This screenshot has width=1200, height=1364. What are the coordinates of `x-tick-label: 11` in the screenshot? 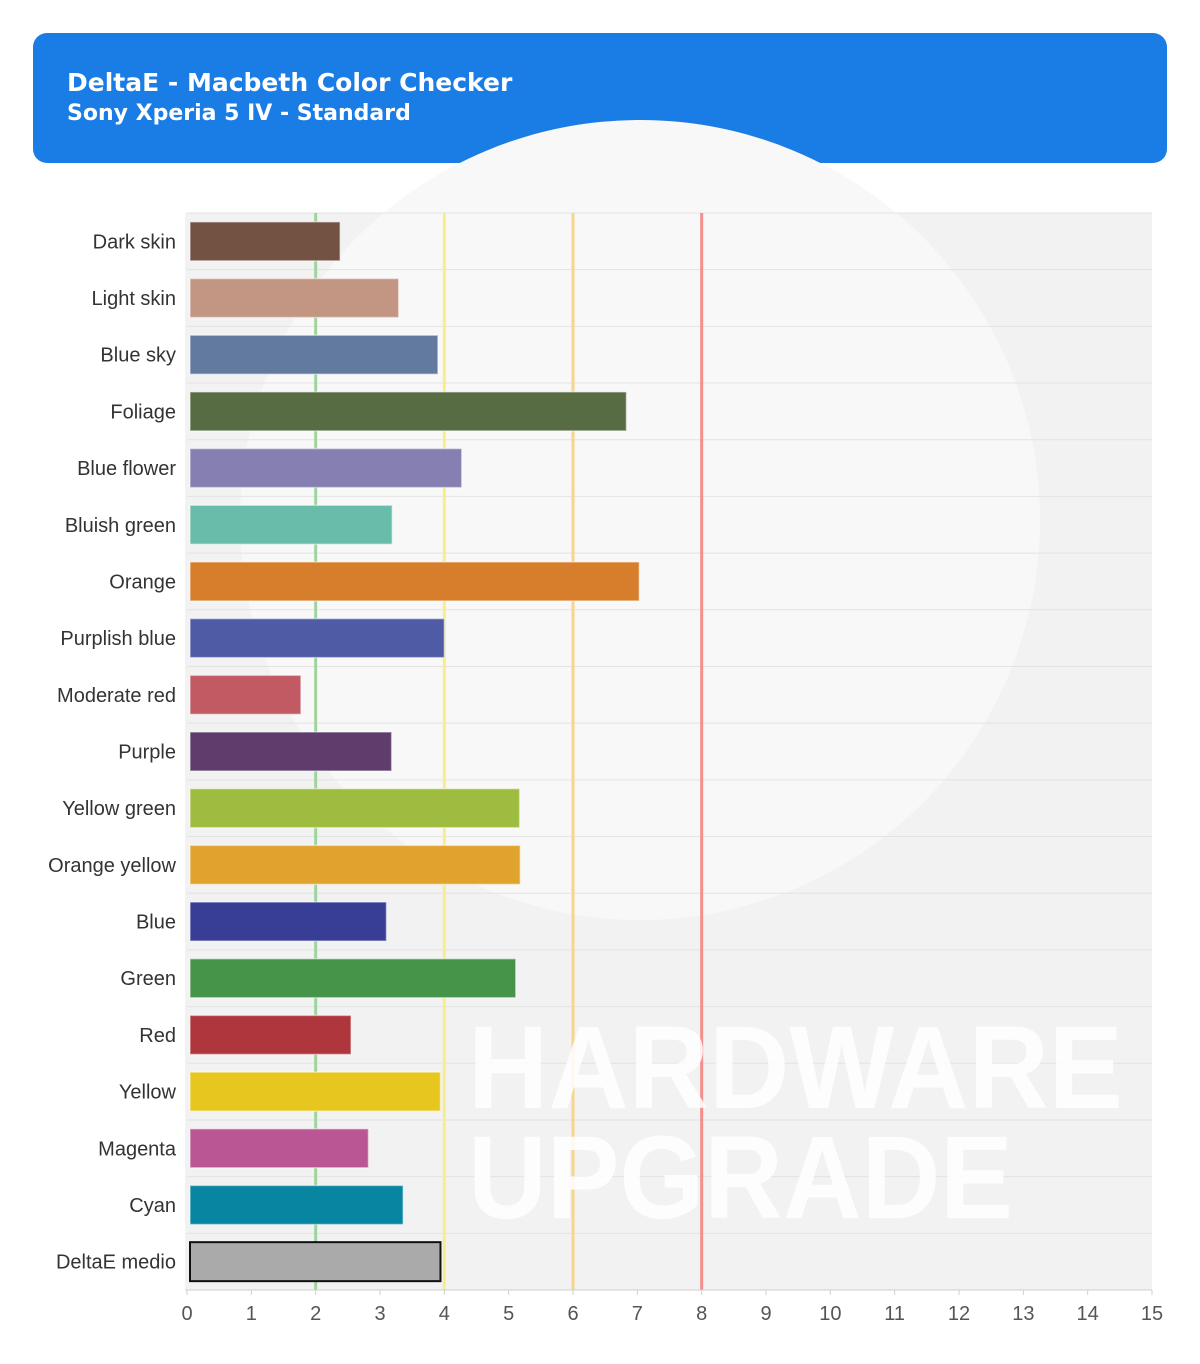 It's located at (894, 1314).